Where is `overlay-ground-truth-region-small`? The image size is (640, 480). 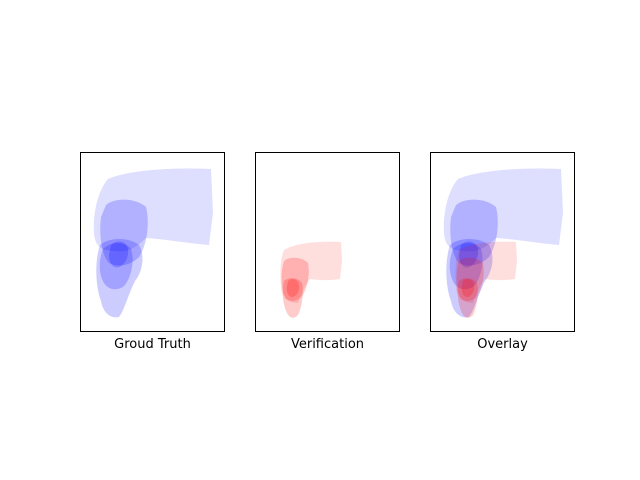 overlay-ground-truth-region-small is located at coordinates (466, 266).